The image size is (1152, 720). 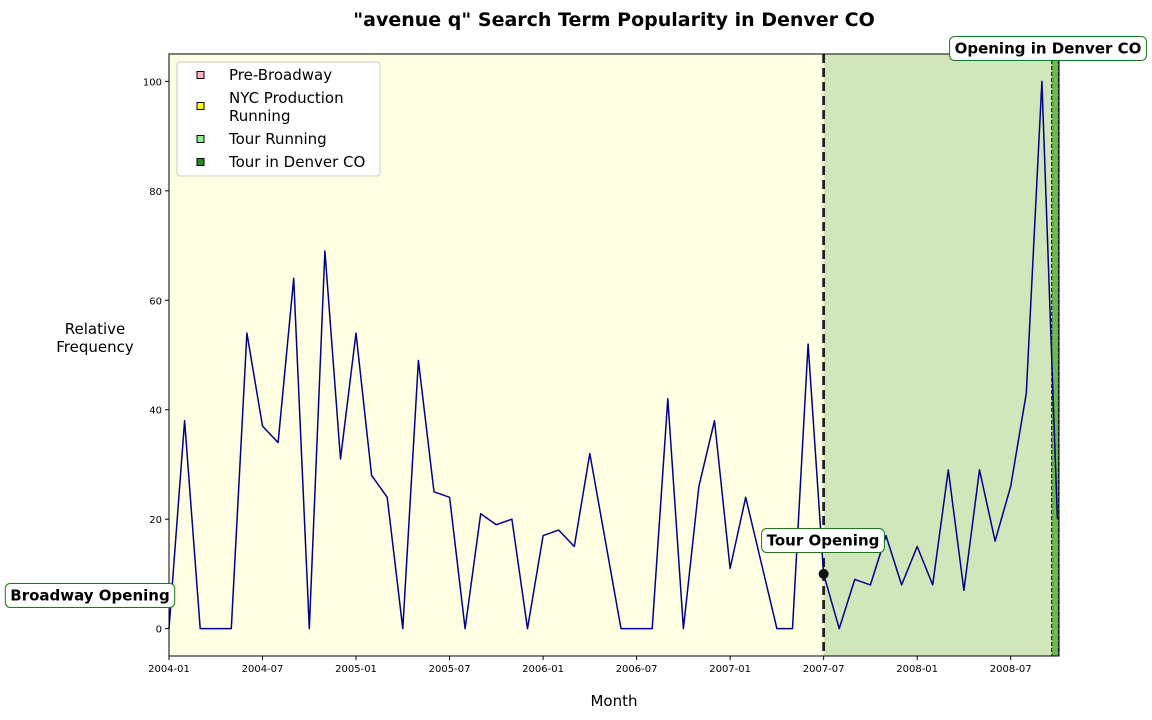 I want to click on annotation-label: Broadway Opening, so click(x=89, y=596).